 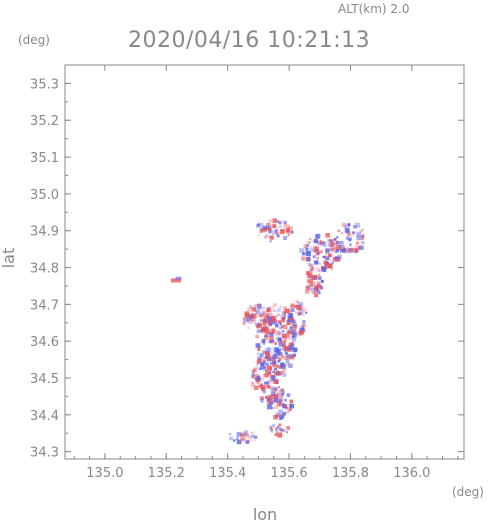 I want to click on y-axis-label: lat, so click(x=9, y=258).